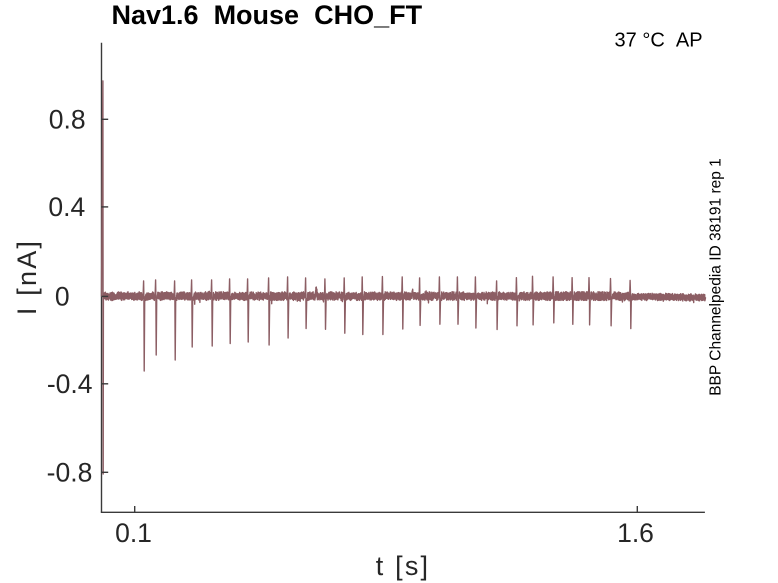 This screenshot has height=583, width=778. Describe the element at coordinates (70, 384) in the screenshot. I see `svg-text: -0.4` at that location.